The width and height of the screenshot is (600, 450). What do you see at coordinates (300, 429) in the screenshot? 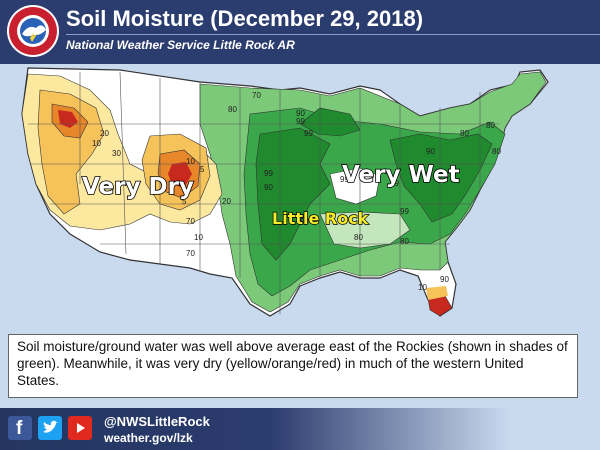
I see `footer-bar: f @NWSLittleRock weather.gov/lzk` at bounding box center [300, 429].